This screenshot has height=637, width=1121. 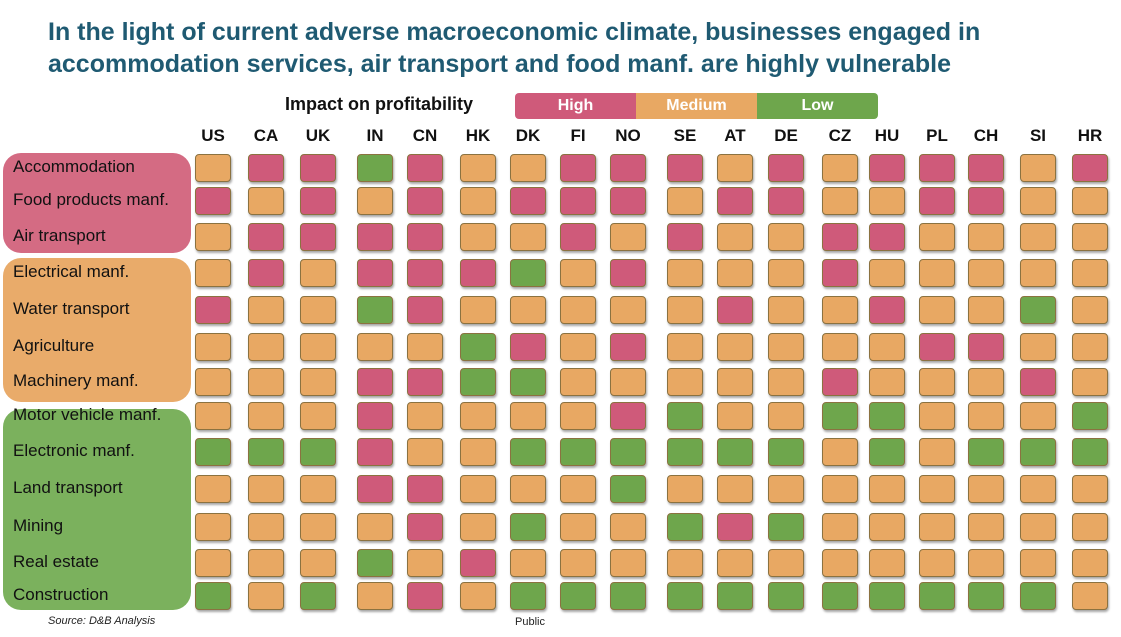 I want to click on cell-electrical-manf-uk, so click(x=318, y=273).